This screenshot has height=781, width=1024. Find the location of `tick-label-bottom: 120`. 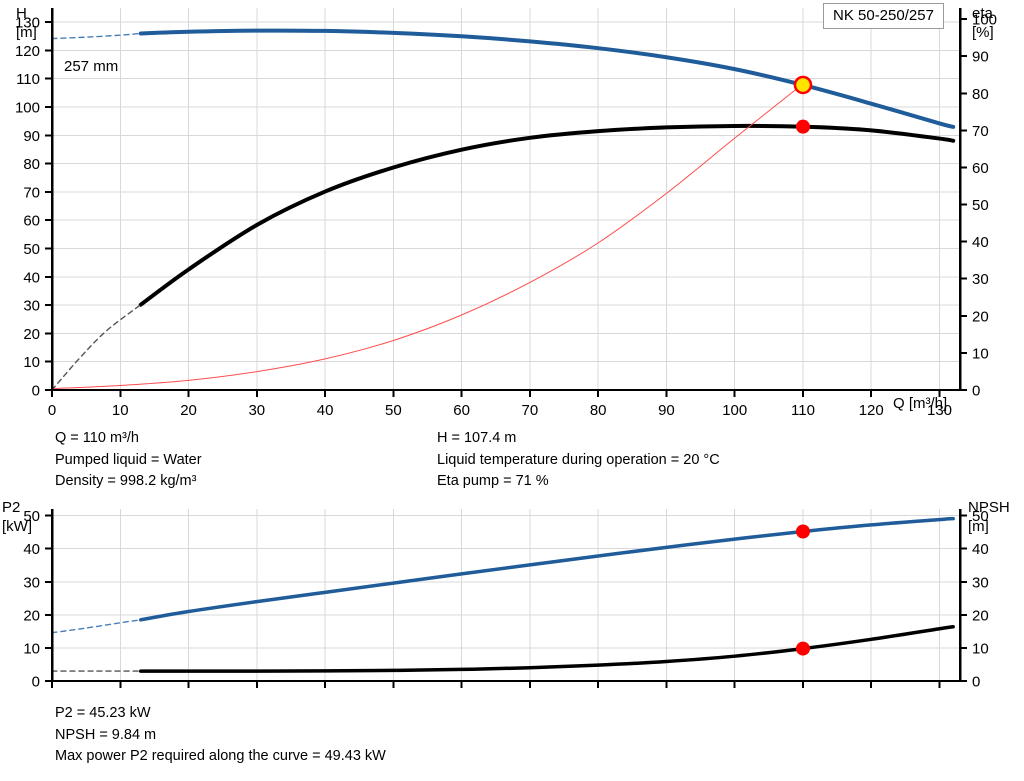

tick-label-bottom: 120 is located at coordinates (871, 410).